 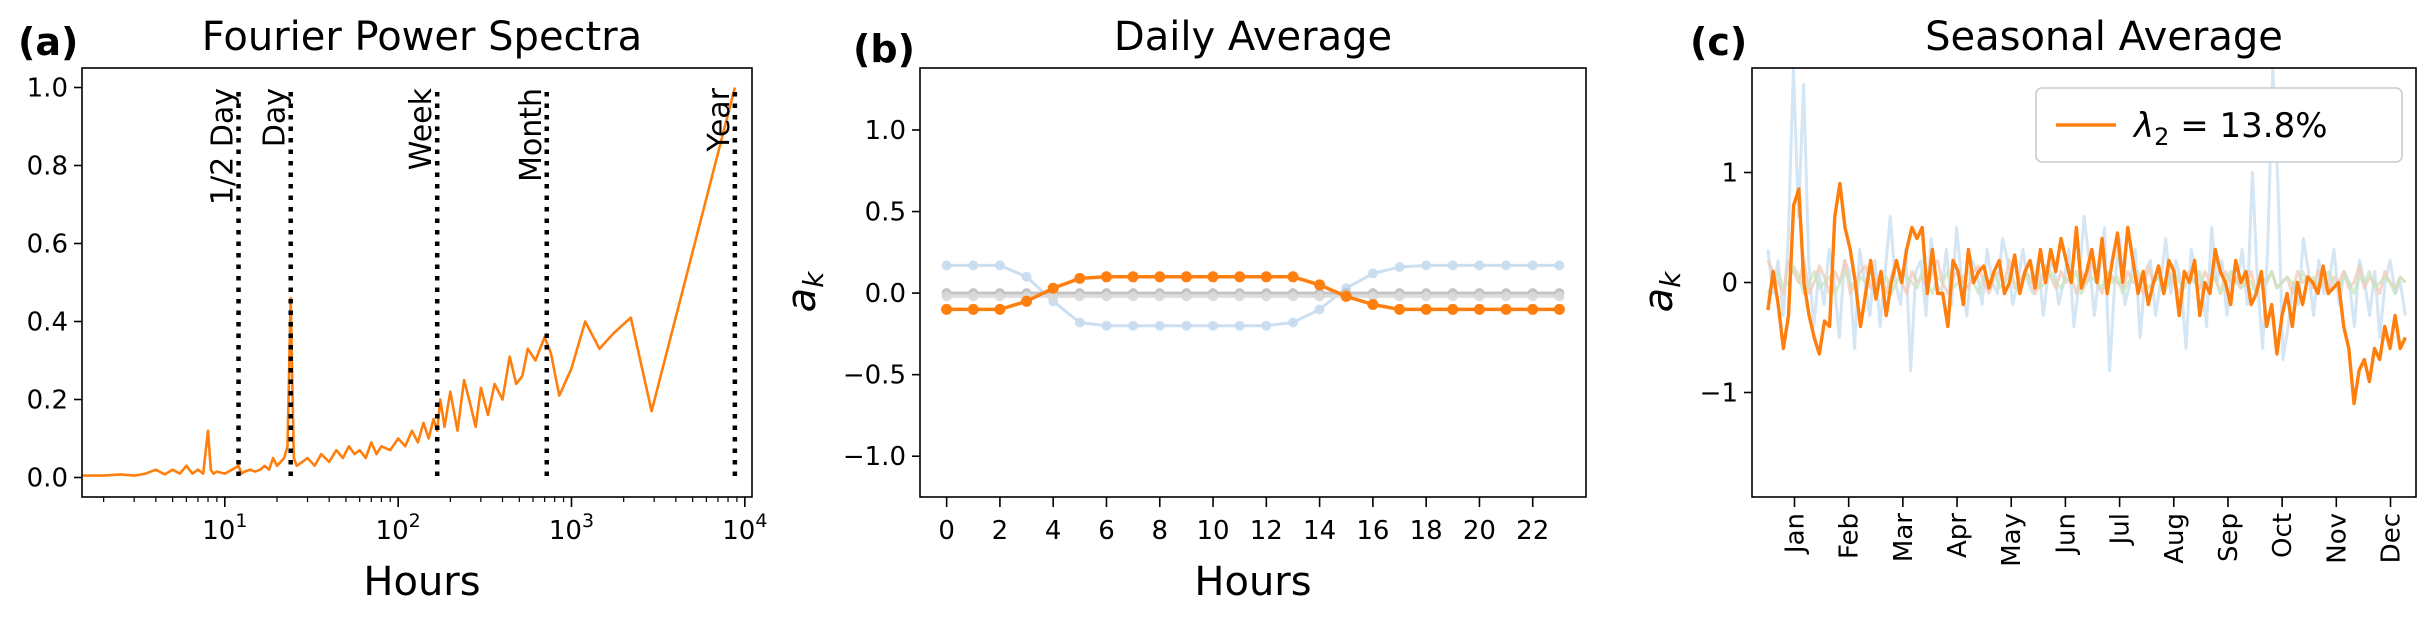 What do you see at coordinates (421, 582) in the screenshot?
I see `x-axis-label-a: Hours` at bounding box center [421, 582].